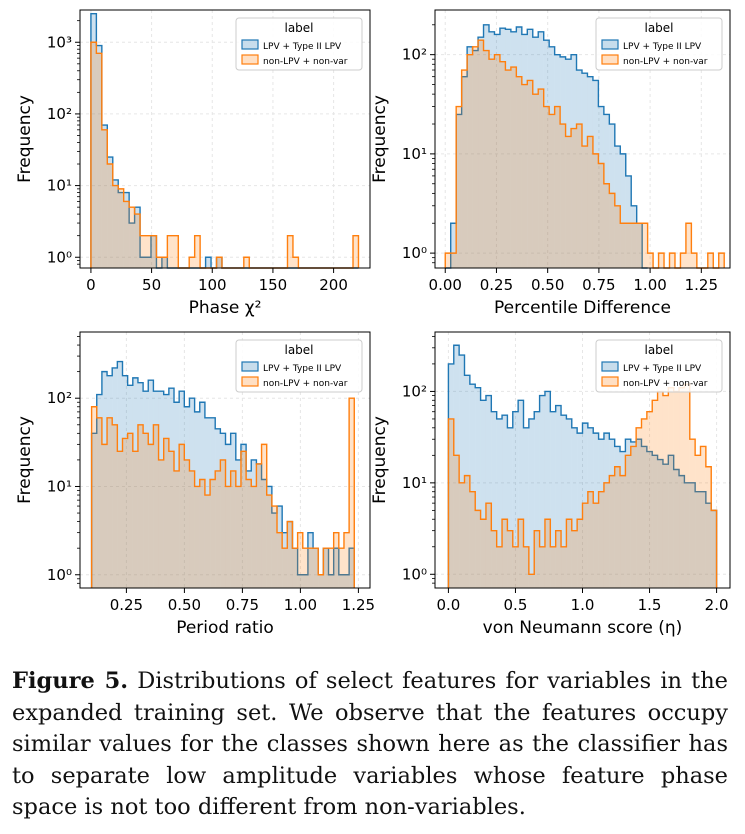 This screenshot has height=834, width=745. What do you see at coordinates (650, 605) in the screenshot?
I see `x-tick-label: 1.5` at bounding box center [650, 605].